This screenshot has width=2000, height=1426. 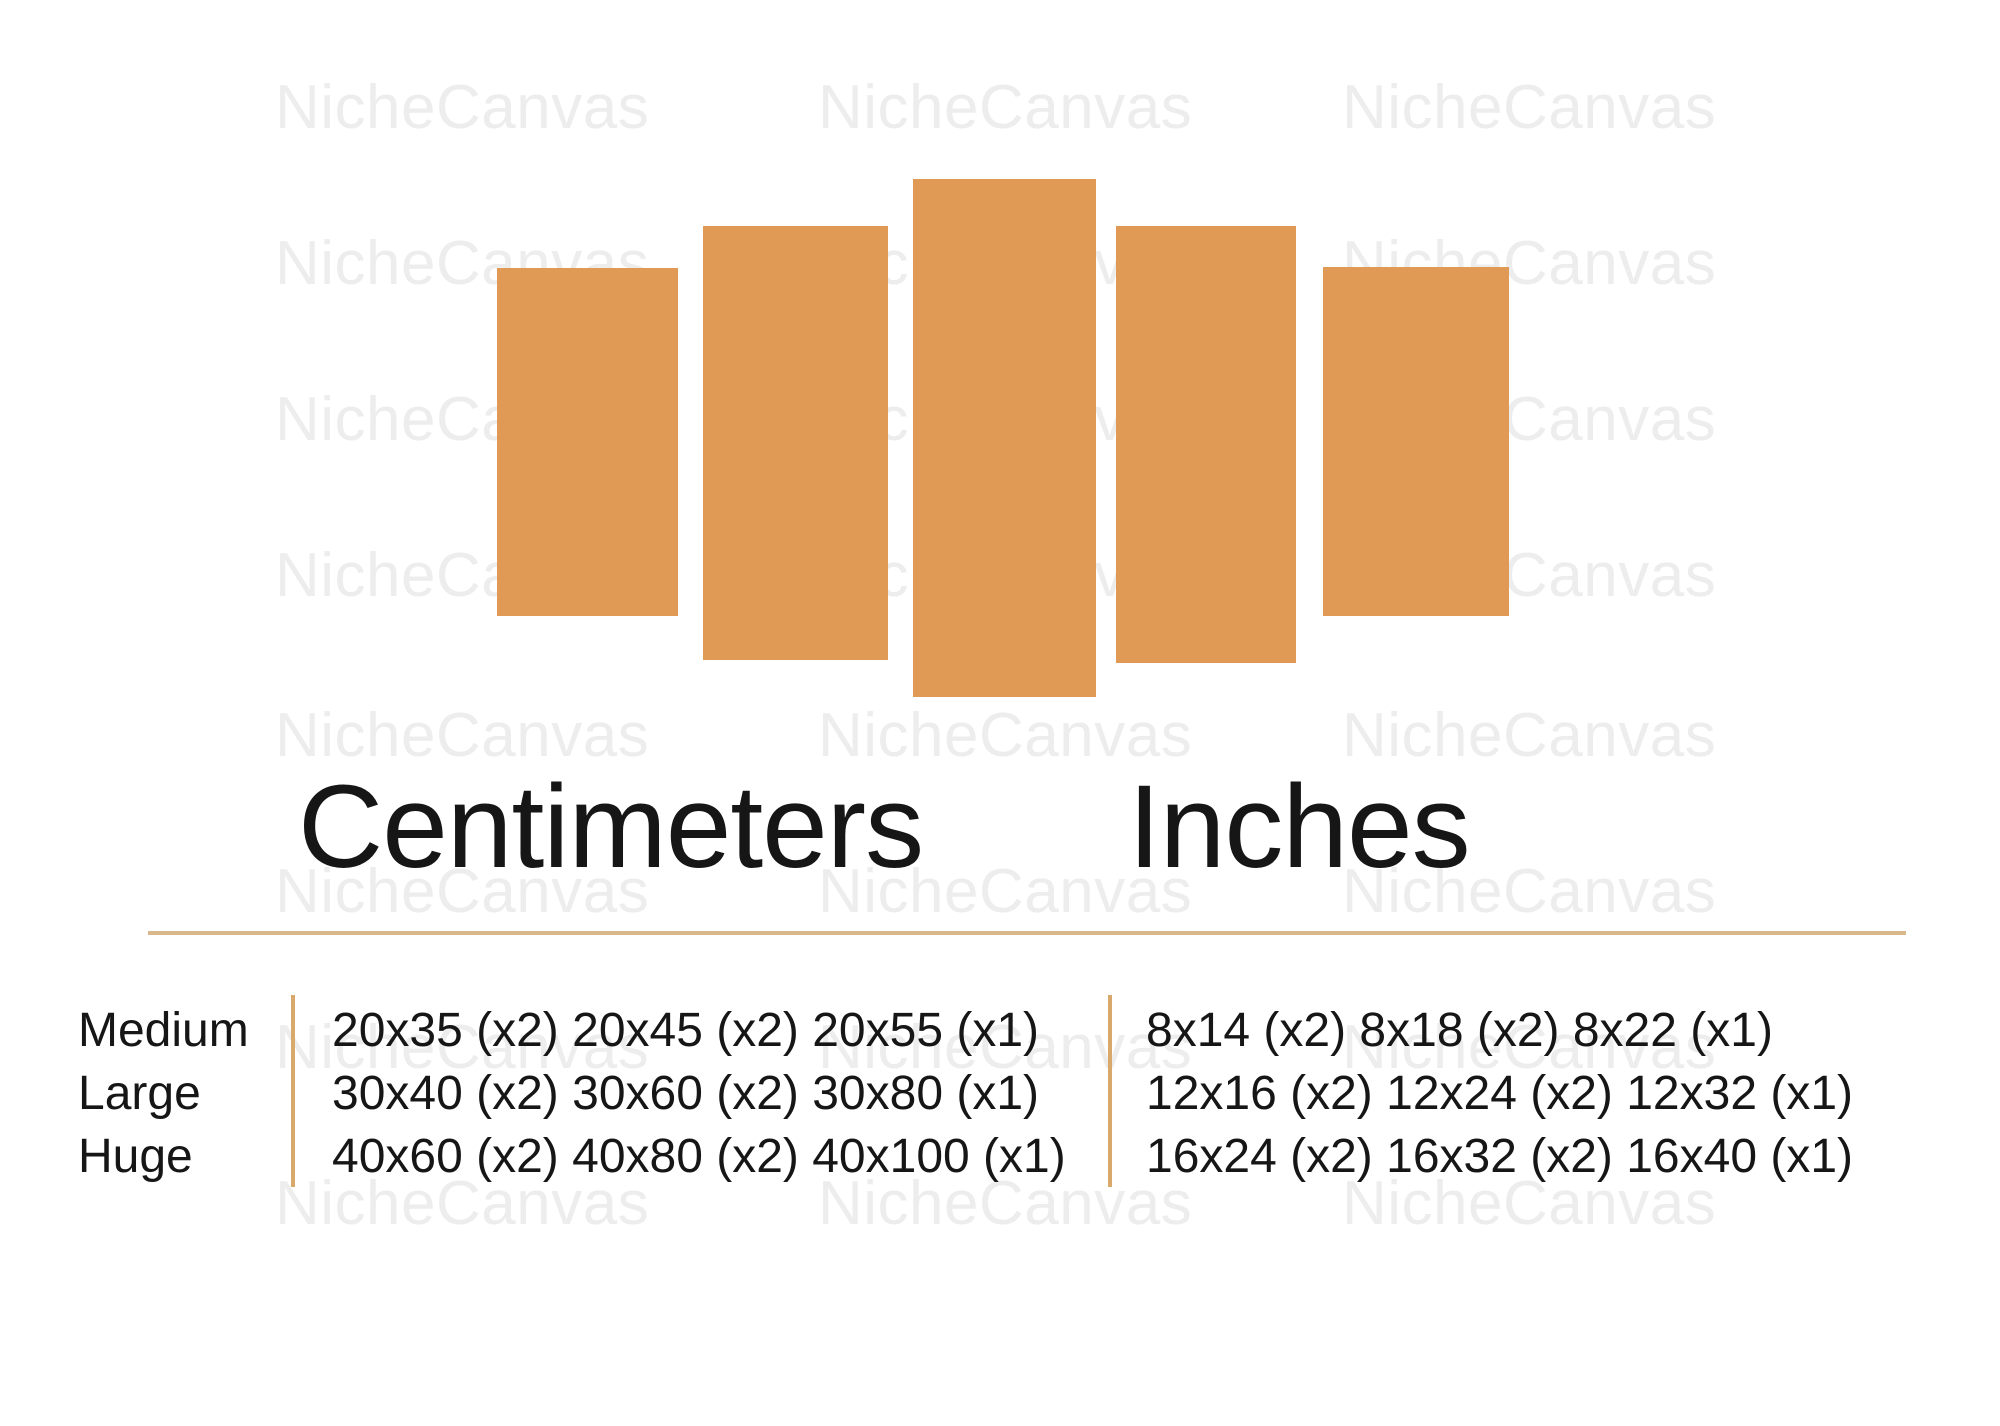 I want to click on inches-heading: Inches, so click(x=1299, y=827).